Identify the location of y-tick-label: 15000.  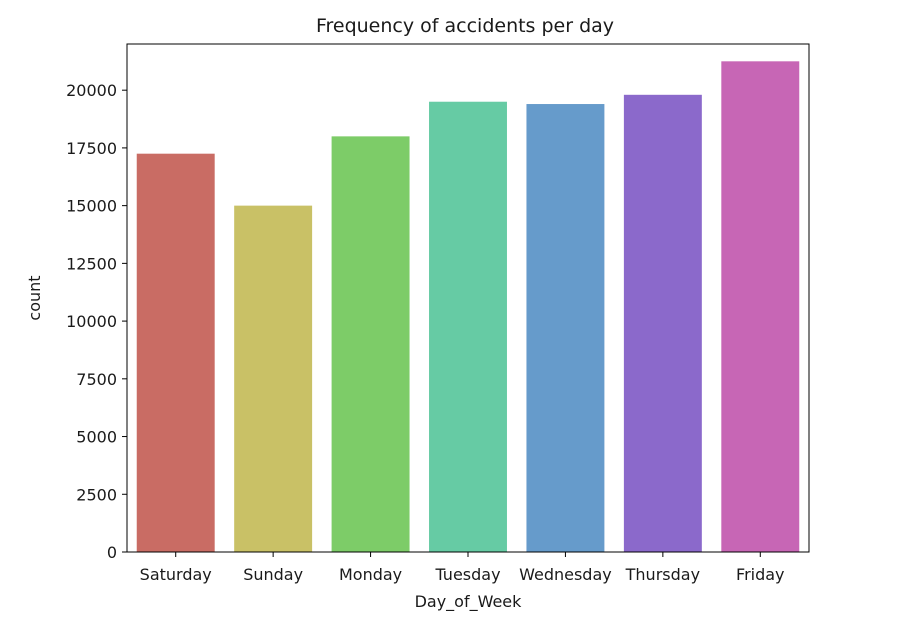
(91, 206).